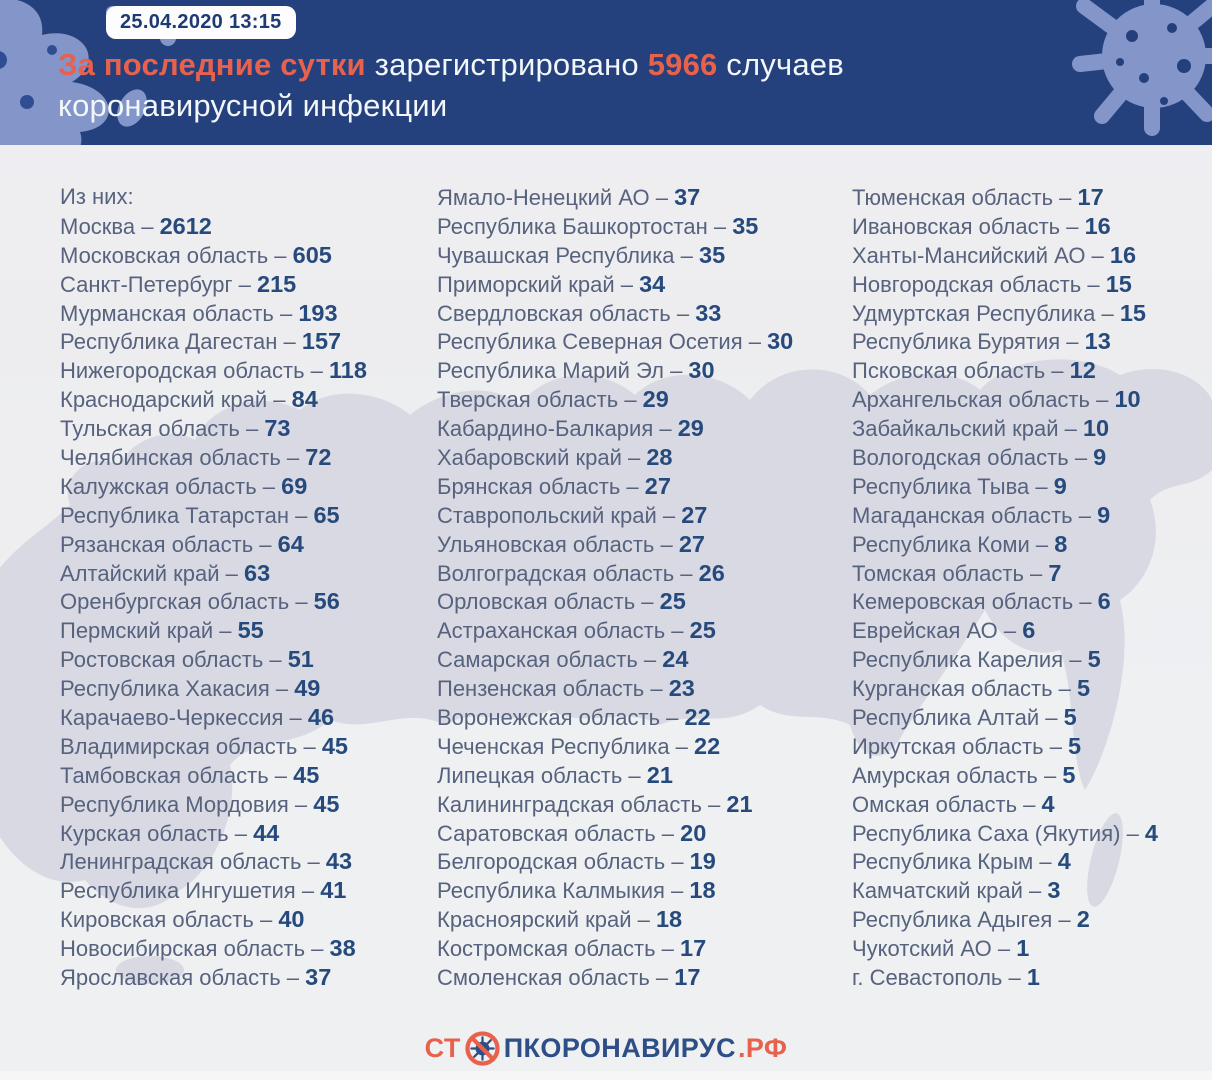 This screenshot has width=1212, height=1080. What do you see at coordinates (247, 977) in the screenshot?
I see `region-stat-row: Ярославская область – 37` at bounding box center [247, 977].